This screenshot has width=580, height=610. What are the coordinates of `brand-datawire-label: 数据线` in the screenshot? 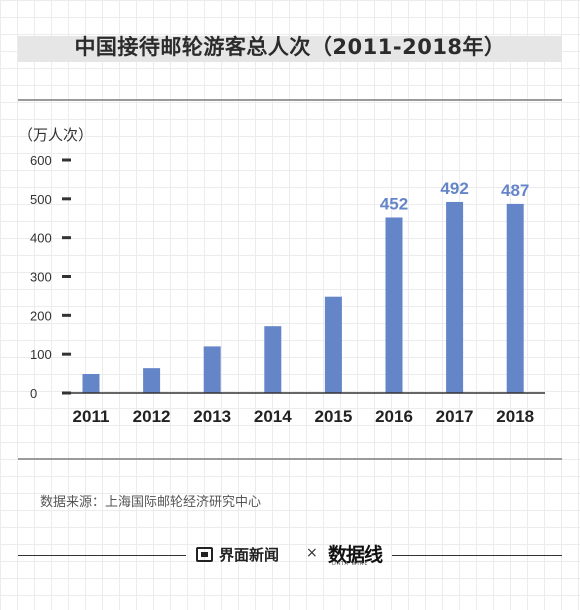 It's located at (355, 555).